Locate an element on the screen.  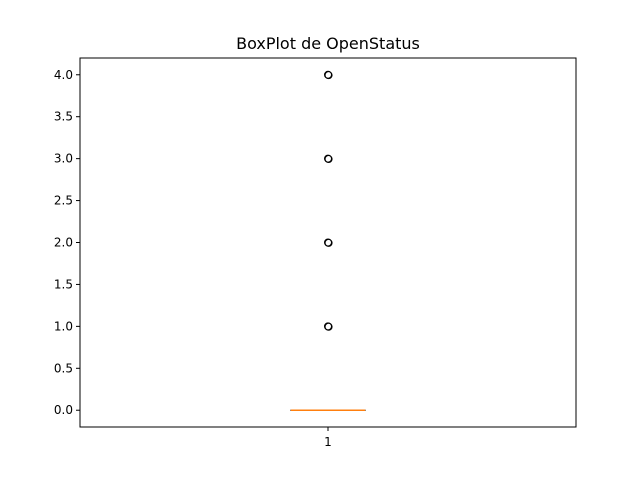
x-tick-label: 1 is located at coordinates (328, 442).